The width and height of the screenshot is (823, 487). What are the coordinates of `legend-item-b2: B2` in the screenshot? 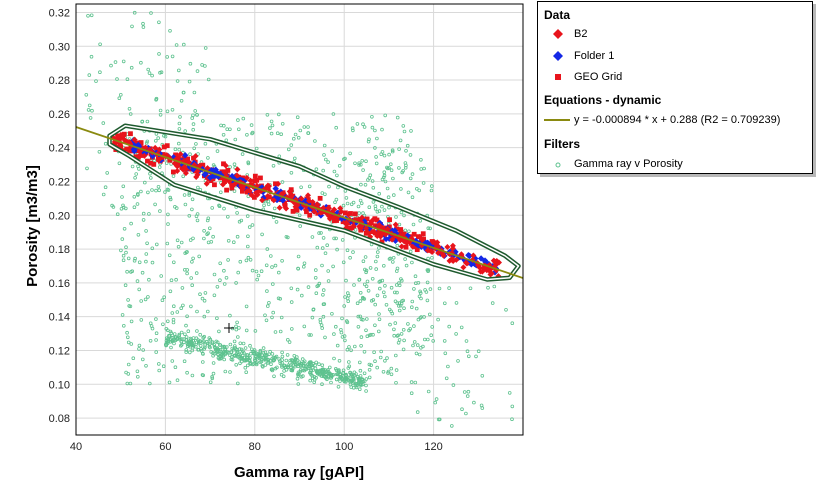 It's located at (581, 34).